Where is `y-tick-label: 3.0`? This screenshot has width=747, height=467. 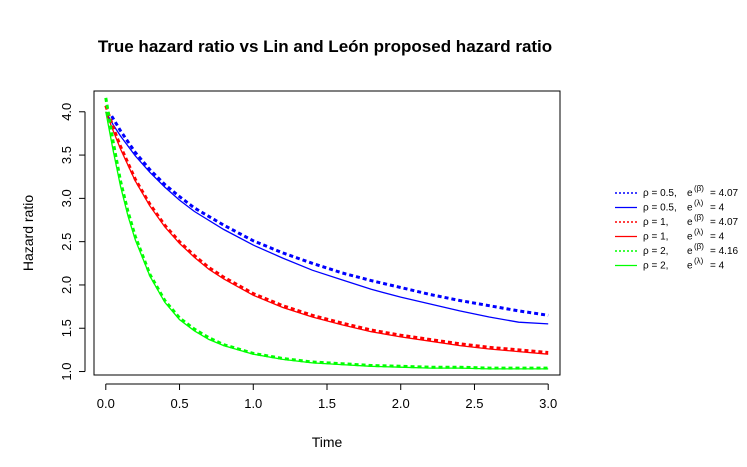 y-tick-label: 3.0 is located at coordinates (66, 198).